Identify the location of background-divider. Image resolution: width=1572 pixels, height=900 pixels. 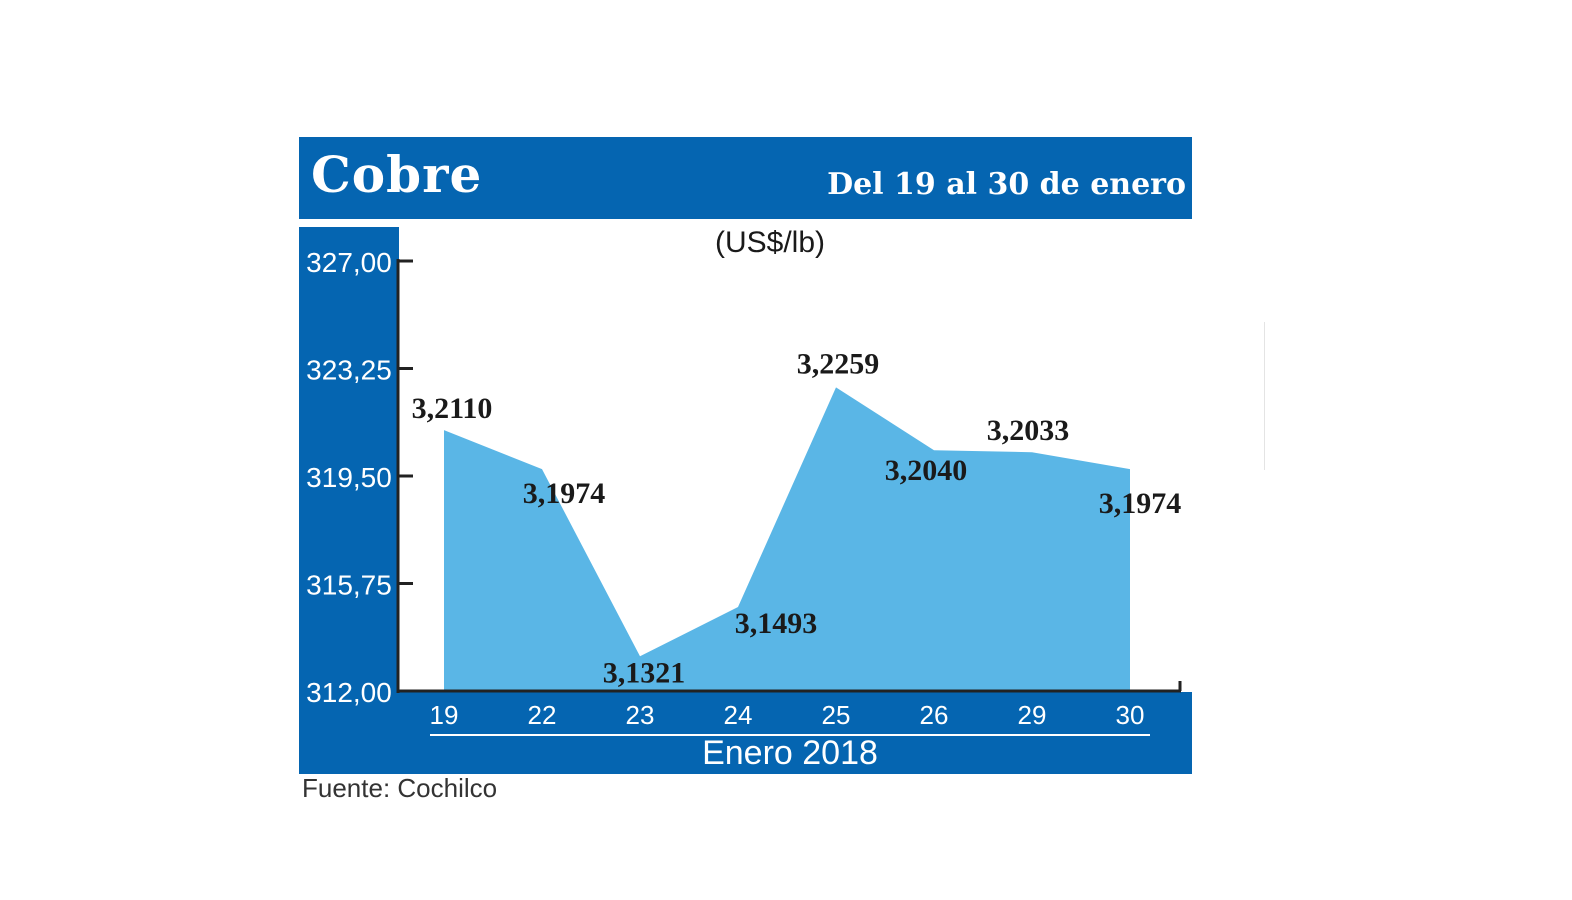
(1264, 396).